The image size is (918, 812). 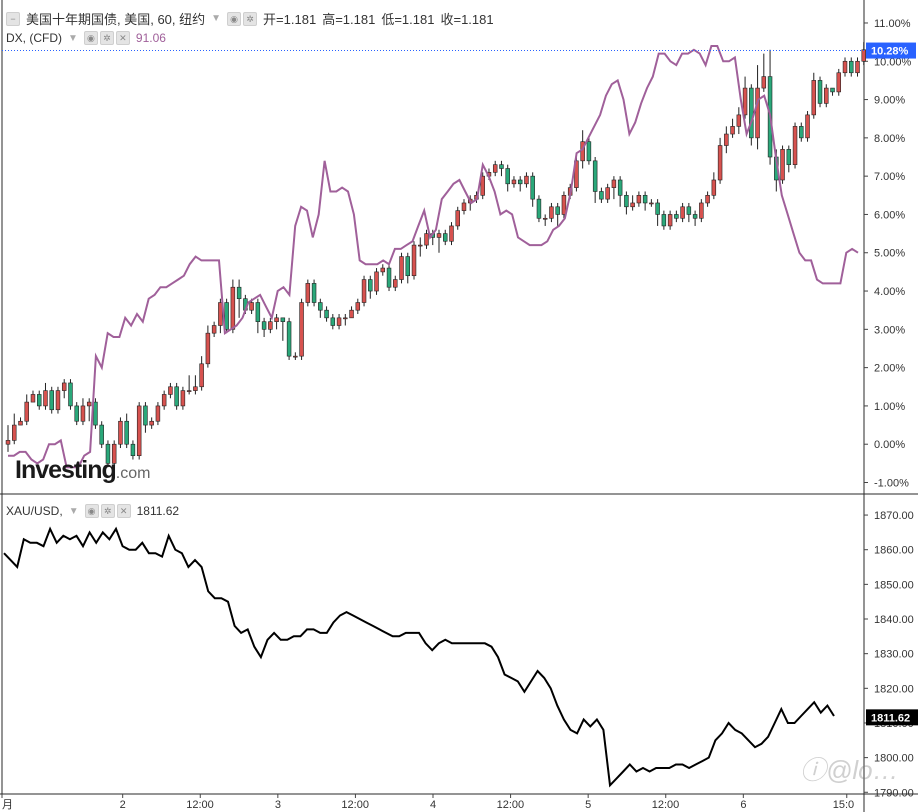 What do you see at coordinates (889, 177) in the screenshot?
I see `price-tick-label: 7.00%` at bounding box center [889, 177].